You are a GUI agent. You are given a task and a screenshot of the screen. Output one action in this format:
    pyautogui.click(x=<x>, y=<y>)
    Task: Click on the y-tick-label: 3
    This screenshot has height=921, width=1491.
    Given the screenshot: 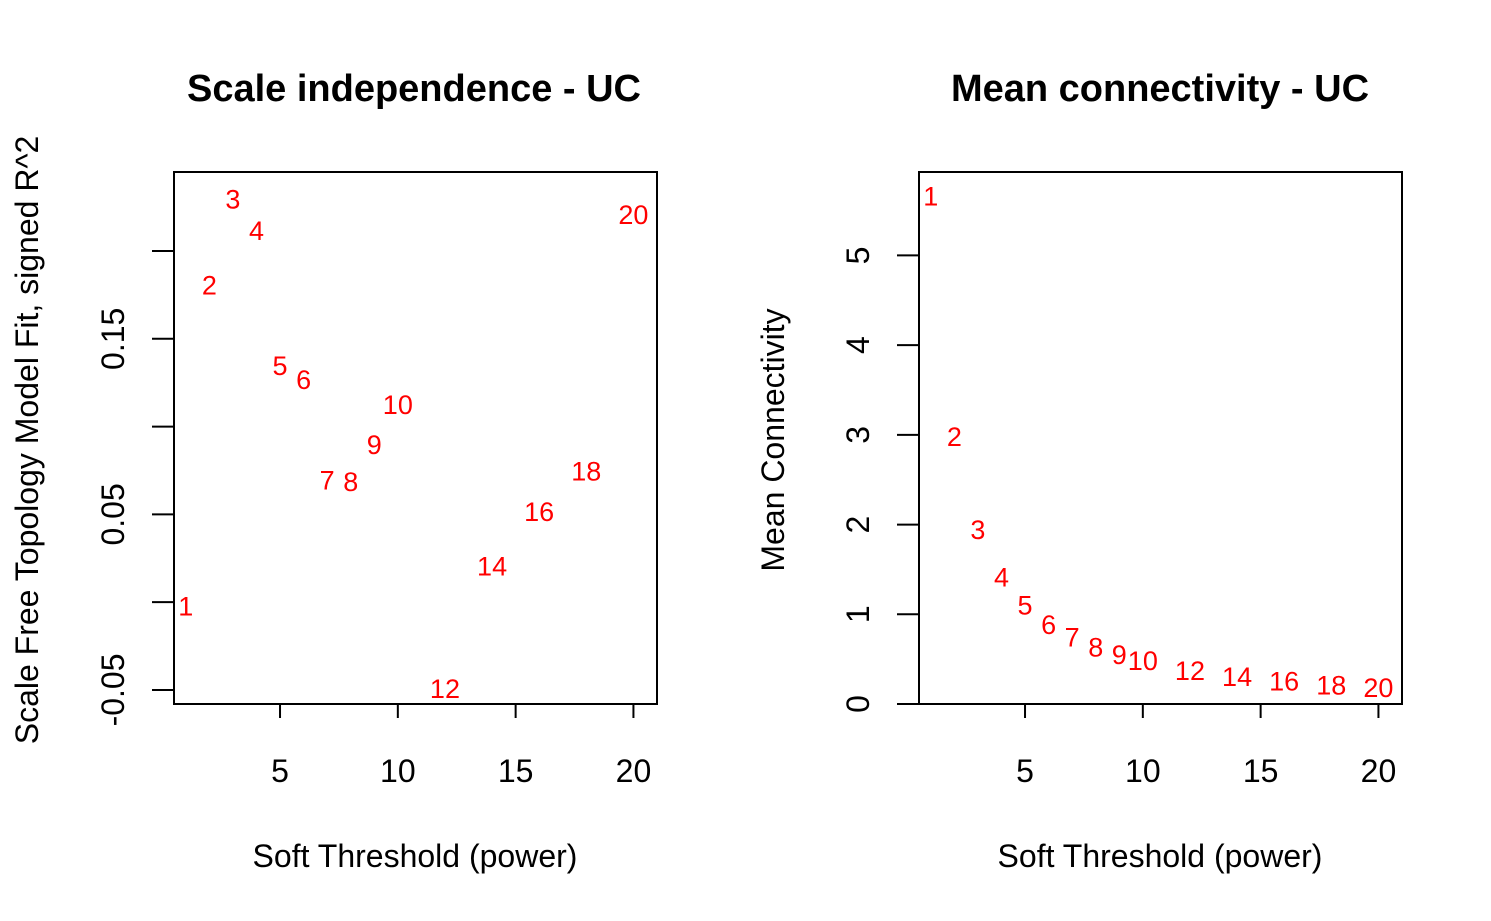 What is the action you would take?
    pyautogui.click(x=858, y=435)
    